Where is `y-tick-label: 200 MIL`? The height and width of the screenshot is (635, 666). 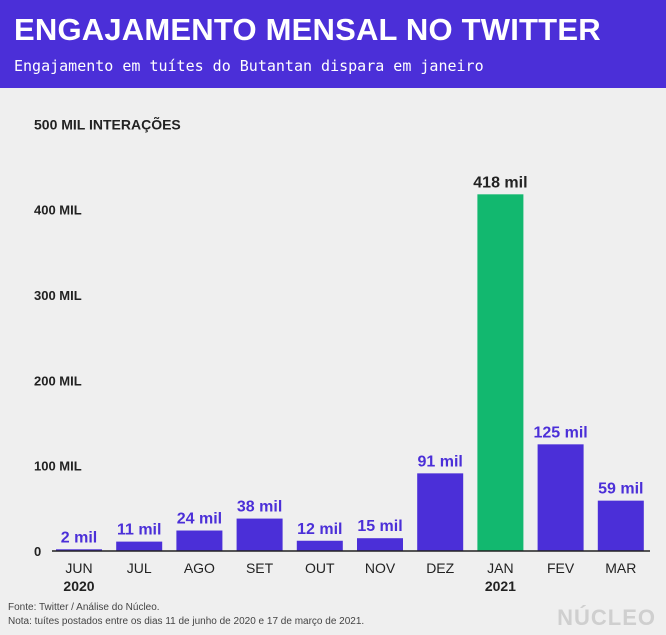 y-tick-label: 200 MIL is located at coordinates (58, 380).